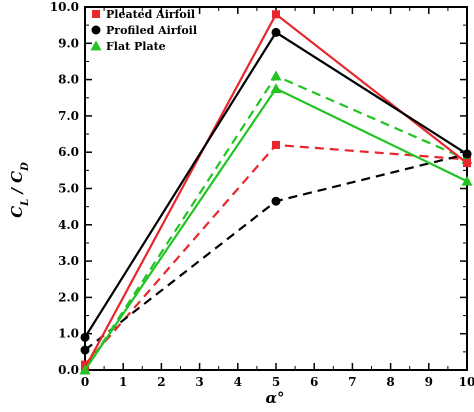 Image resolution: width=474 pixels, height=412 pixels. Describe the element at coordinates (161, 382) in the screenshot. I see `x-tick-label: 2` at that location.